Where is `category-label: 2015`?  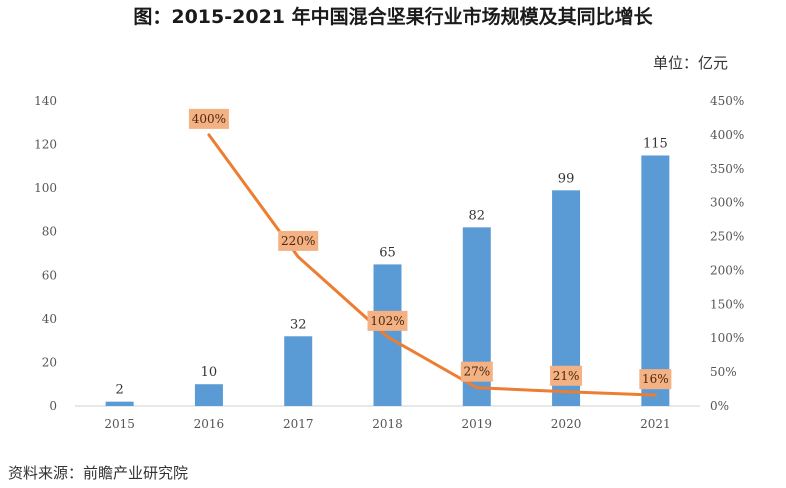
category-label: 2015 is located at coordinates (119, 424).